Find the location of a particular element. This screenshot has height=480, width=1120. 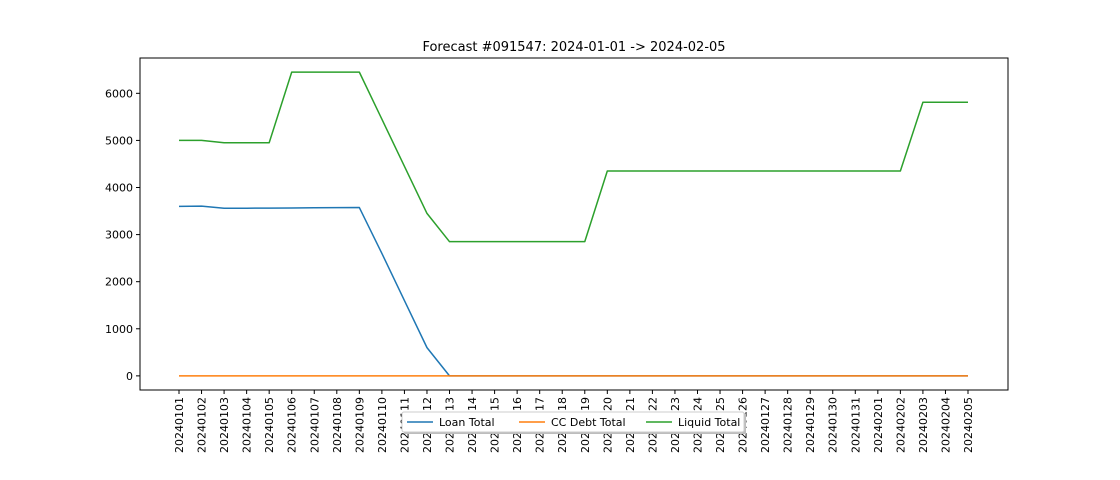

x-tick-label: 20240131 is located at coordinates (855, 425).